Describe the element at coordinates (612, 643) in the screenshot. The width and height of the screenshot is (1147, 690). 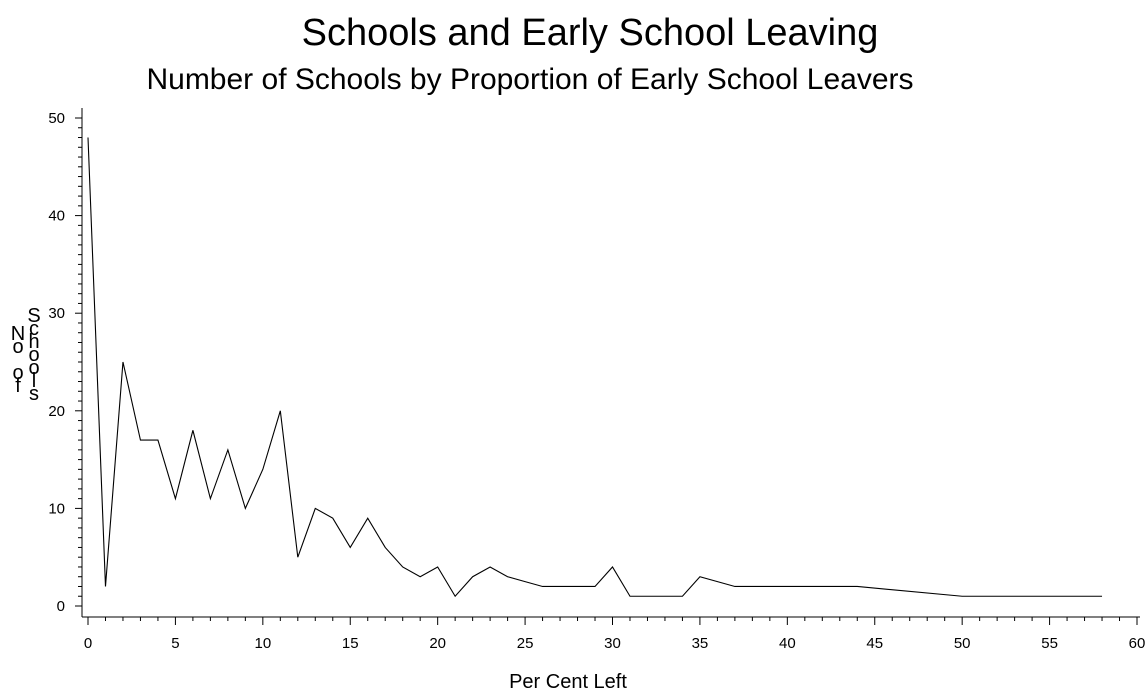
I see `x-tick-label: 30` at that location.